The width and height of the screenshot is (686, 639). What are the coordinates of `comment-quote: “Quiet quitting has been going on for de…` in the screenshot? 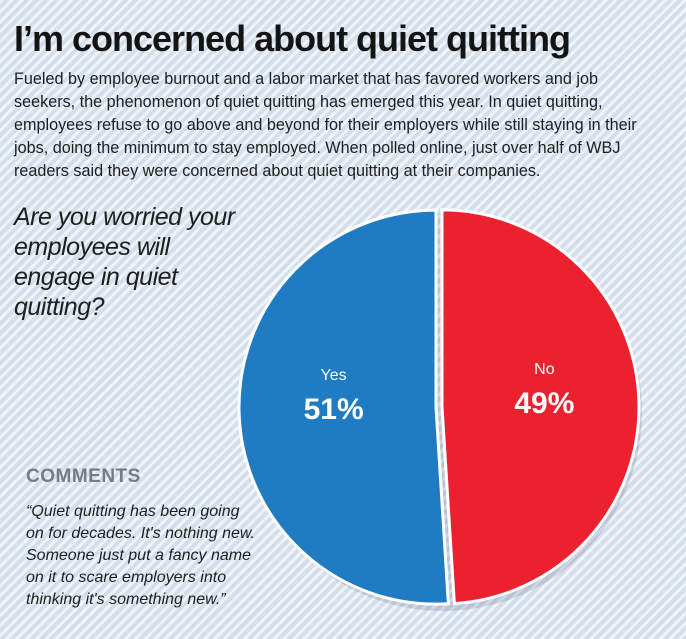 It's located at (140, 555).